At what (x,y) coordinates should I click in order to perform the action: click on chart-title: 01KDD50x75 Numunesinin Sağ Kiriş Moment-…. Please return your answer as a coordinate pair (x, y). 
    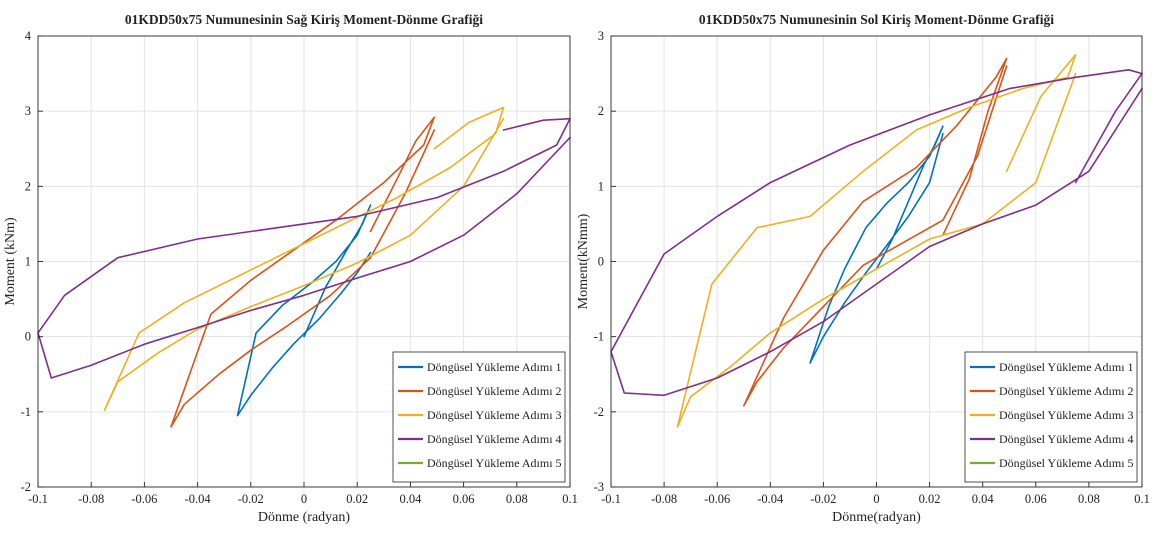
    Looking at the image, I should click on (304, 19).